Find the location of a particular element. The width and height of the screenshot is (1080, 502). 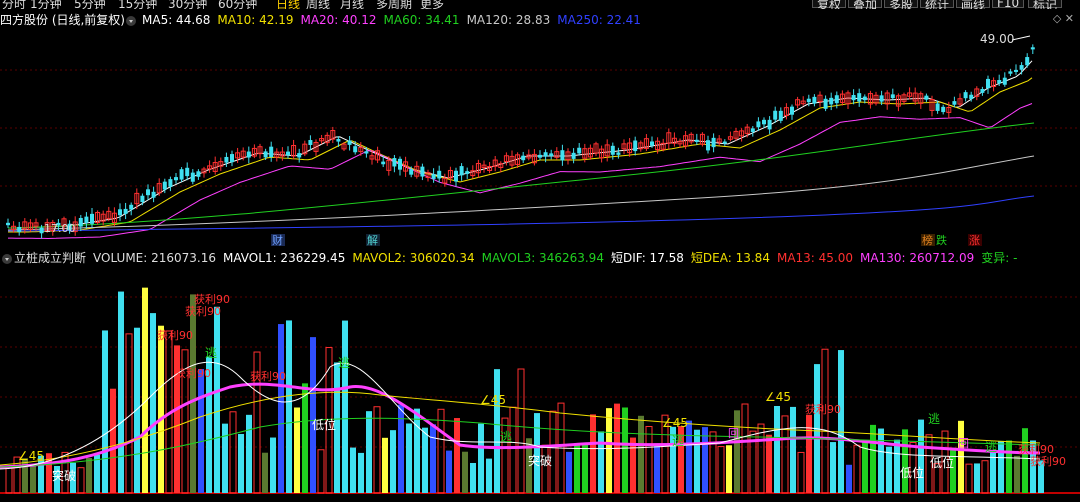

dropdown-icon is located at coordinates (131, 20).